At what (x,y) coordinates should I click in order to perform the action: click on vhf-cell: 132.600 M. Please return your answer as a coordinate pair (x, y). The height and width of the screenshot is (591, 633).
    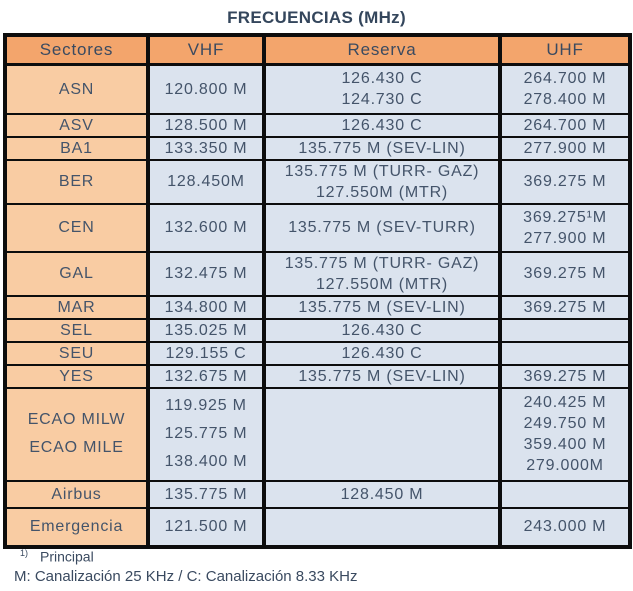
    Looking at the image, I should click on (206, 227).